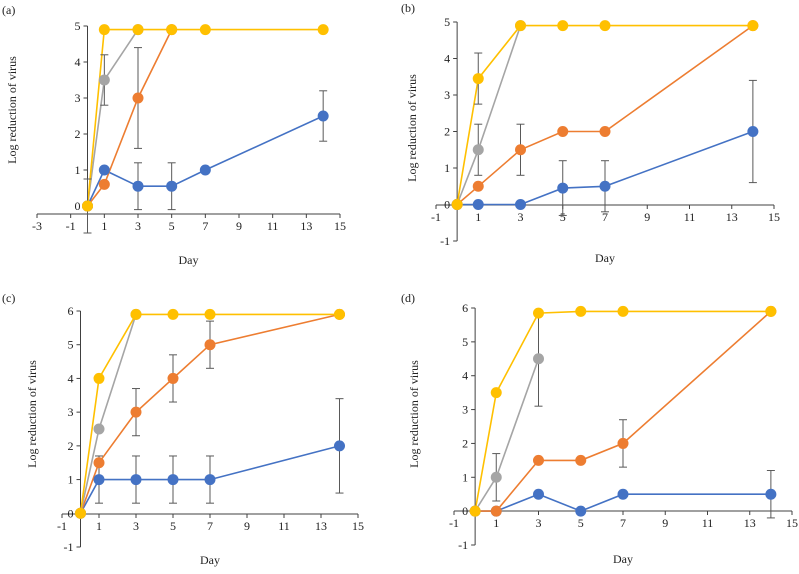 This screenshot has height=574, width=799. Describe the element at coordinates (108, 414) in the screenshot. I see `series-line-gray` at that location.